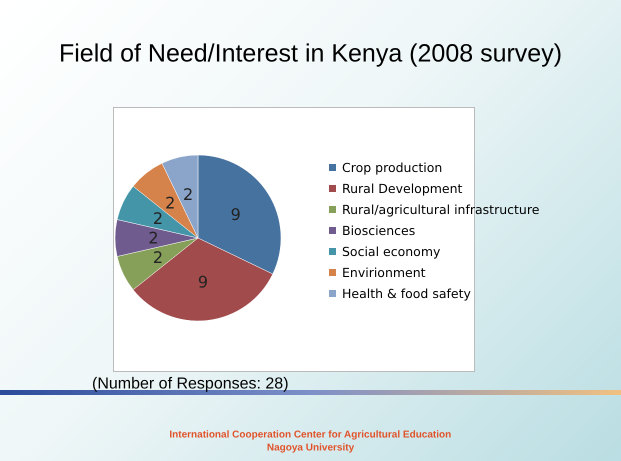 The image size is (621, 461). Describe the element at coordinates (379, 230) in the screenshot. I see `legend-label: Biosciences` at that location.